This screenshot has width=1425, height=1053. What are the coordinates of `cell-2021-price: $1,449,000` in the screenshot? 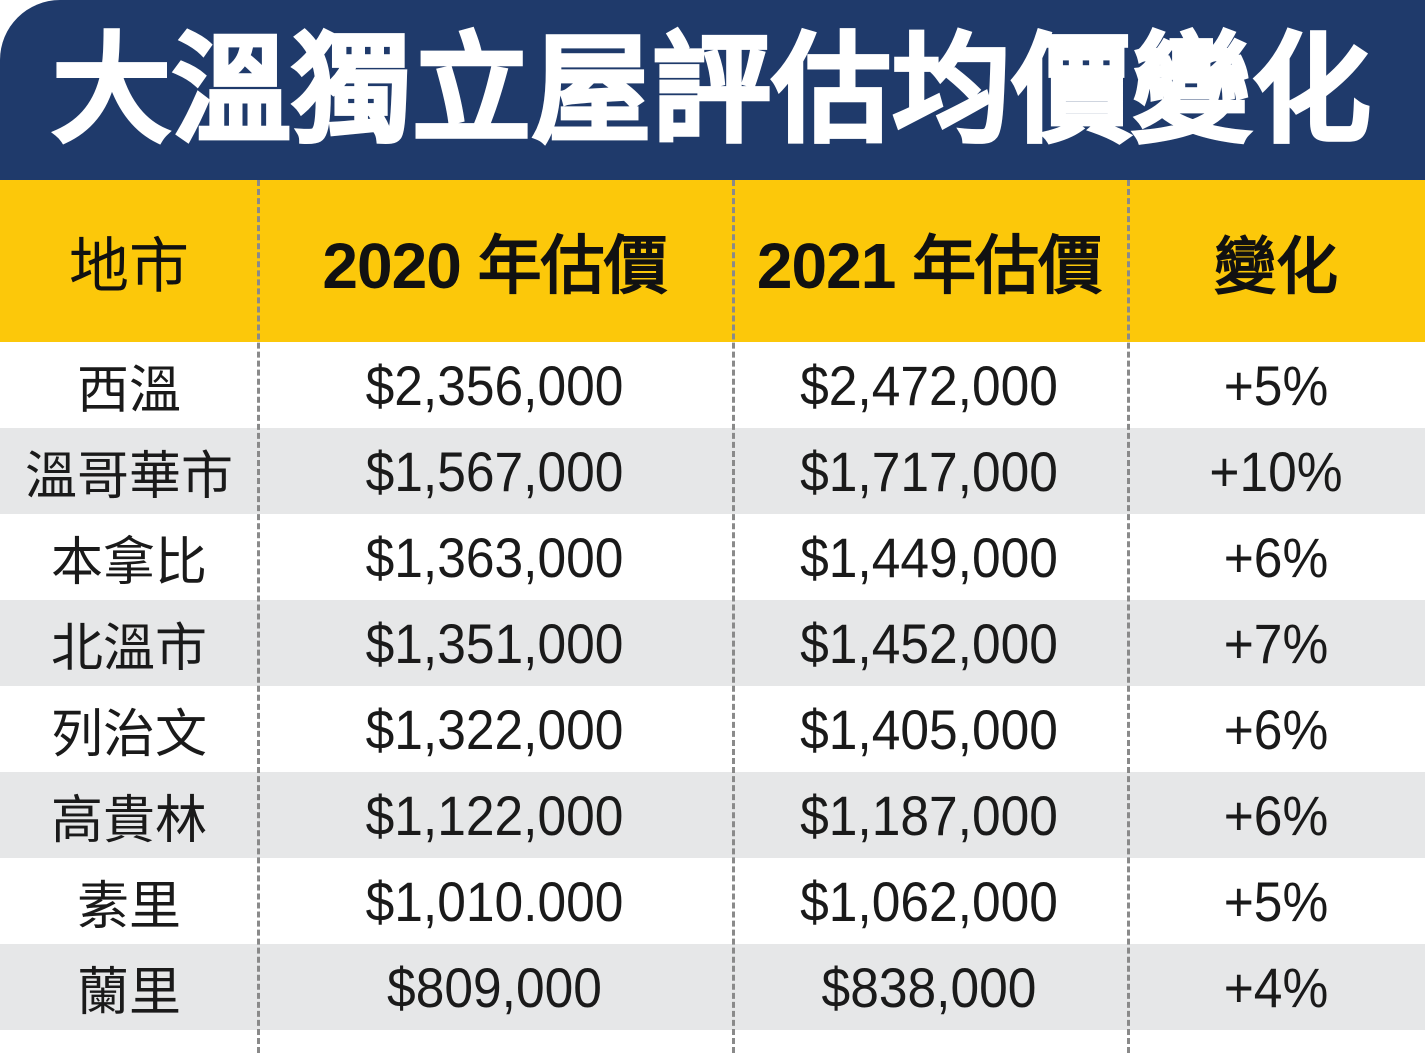 It's located at (929, 557).